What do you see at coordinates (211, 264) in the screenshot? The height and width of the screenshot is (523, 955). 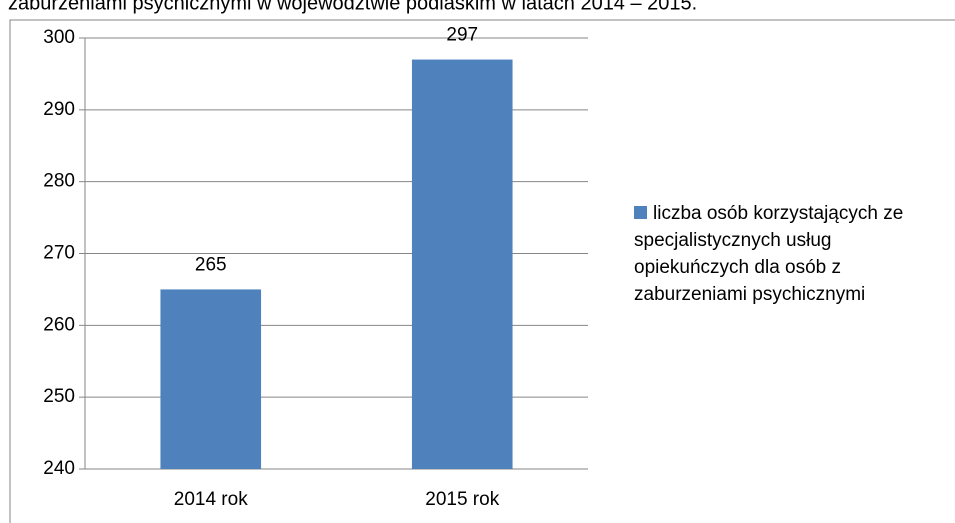 I see `data-label: 265` at bounding box center [211, 264].